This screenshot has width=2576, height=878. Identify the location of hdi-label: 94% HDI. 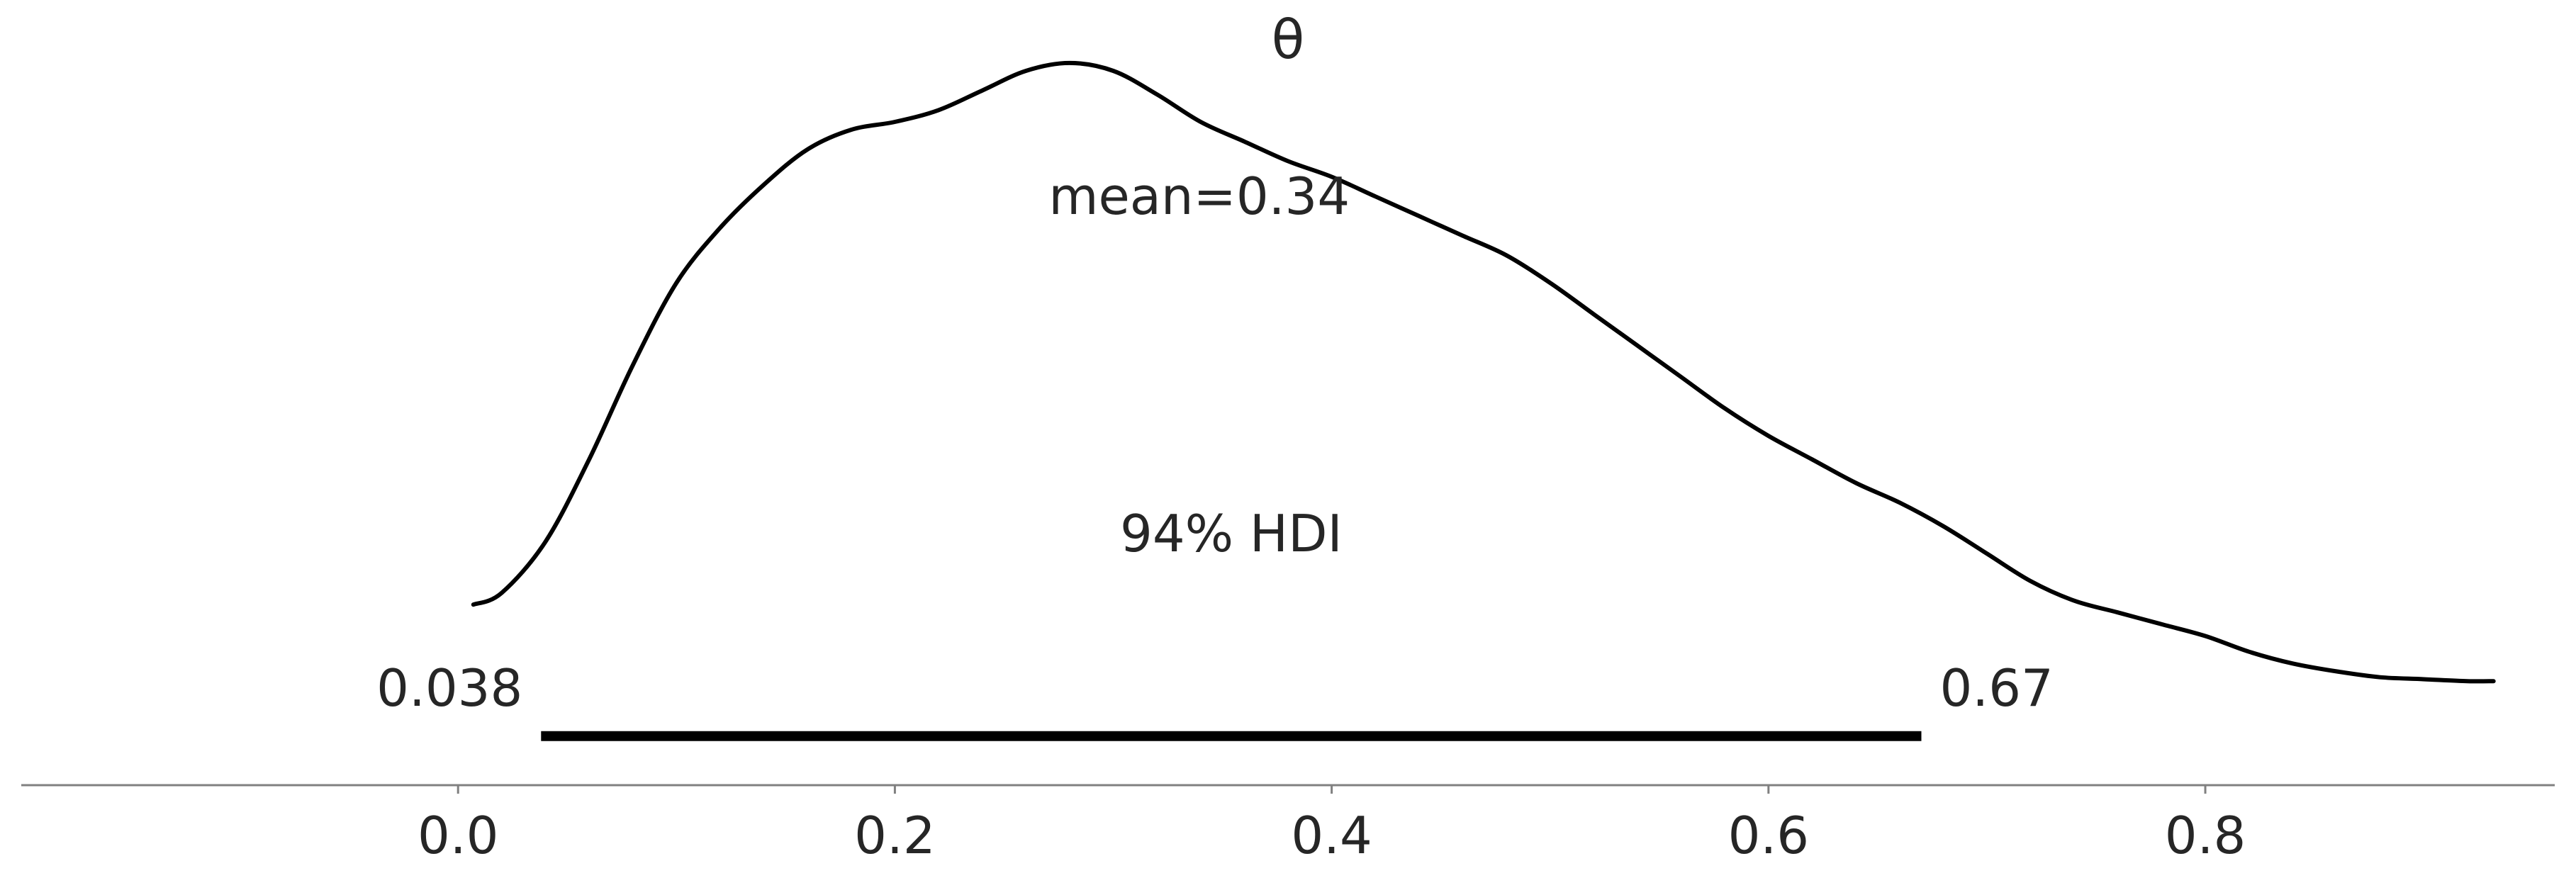
(1231, 533).